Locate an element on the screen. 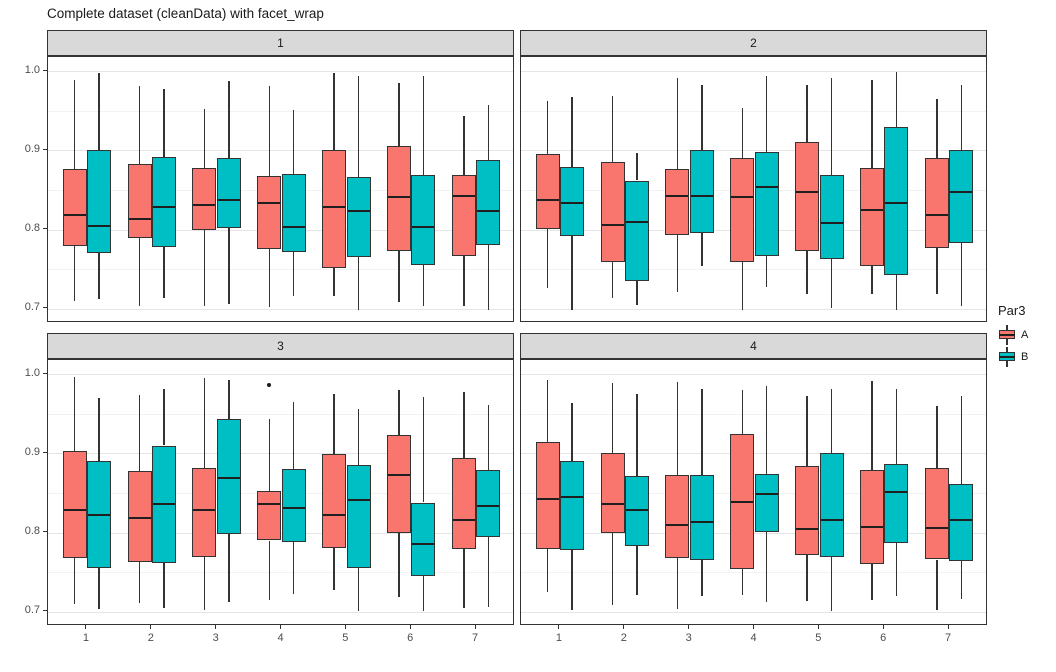 This screenshot has width=1056, height=672. y-tick-label: 0.9 is located at coordinates (32, 451).